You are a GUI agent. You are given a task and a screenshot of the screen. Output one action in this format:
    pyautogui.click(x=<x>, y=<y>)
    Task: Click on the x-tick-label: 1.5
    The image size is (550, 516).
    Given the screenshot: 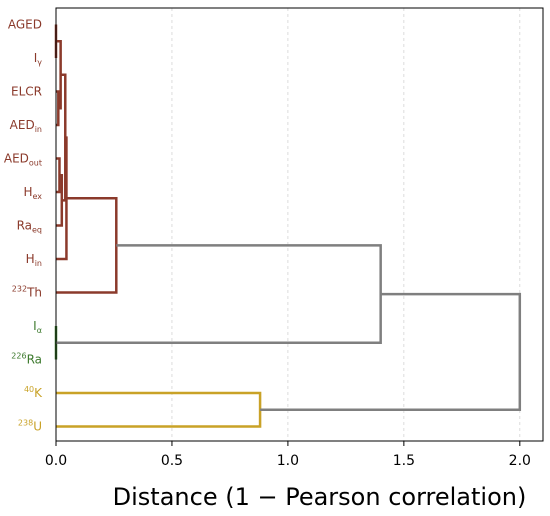 What is the action you would take?
    pyautogui.click(x=404, y=461)
    